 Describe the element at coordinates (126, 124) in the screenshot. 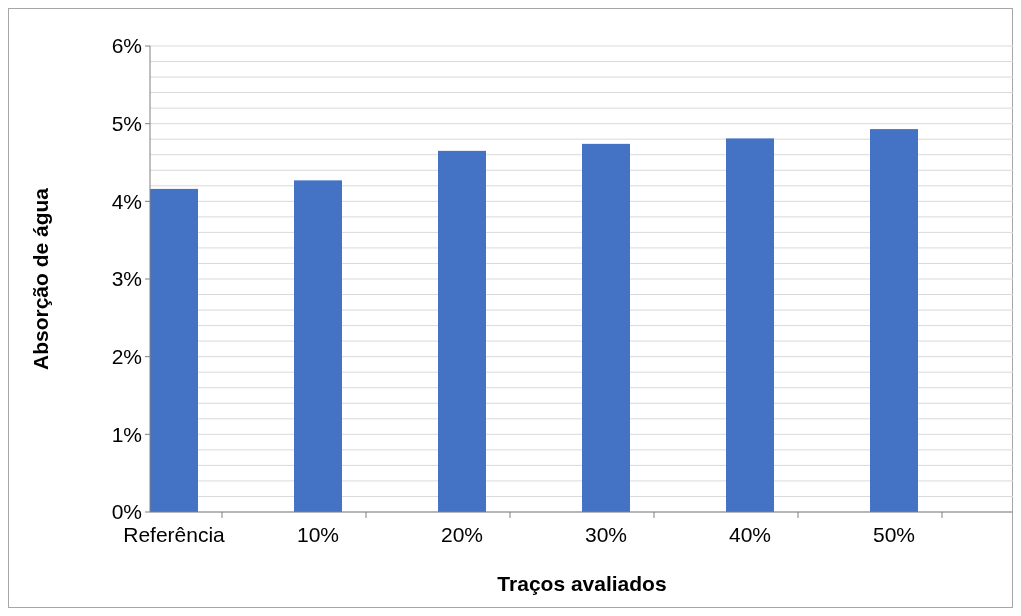

I see `y-tick-label: 5%` at that location.